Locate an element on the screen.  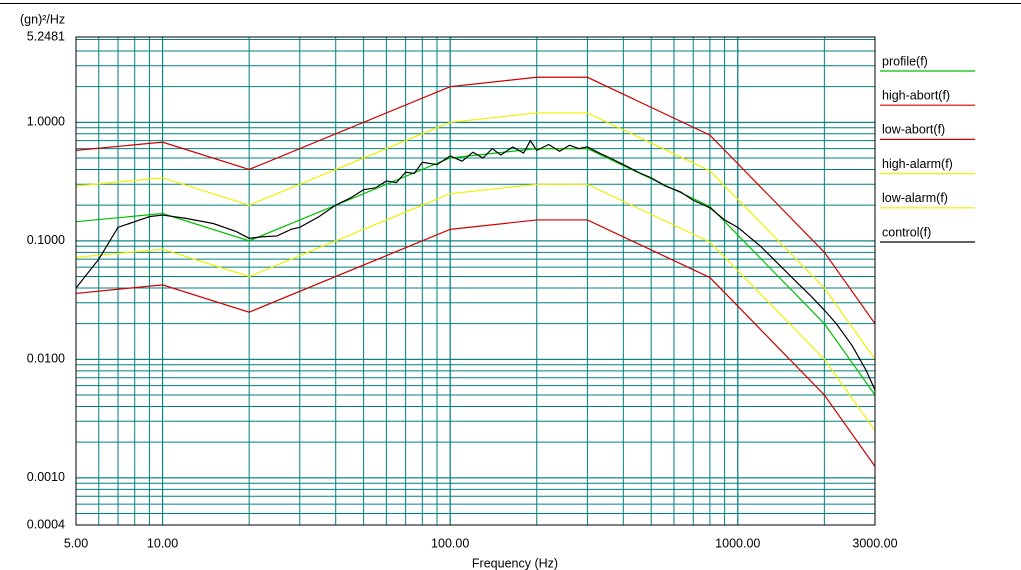
legend-label: profile(f) is located at coordinates (905, 61).